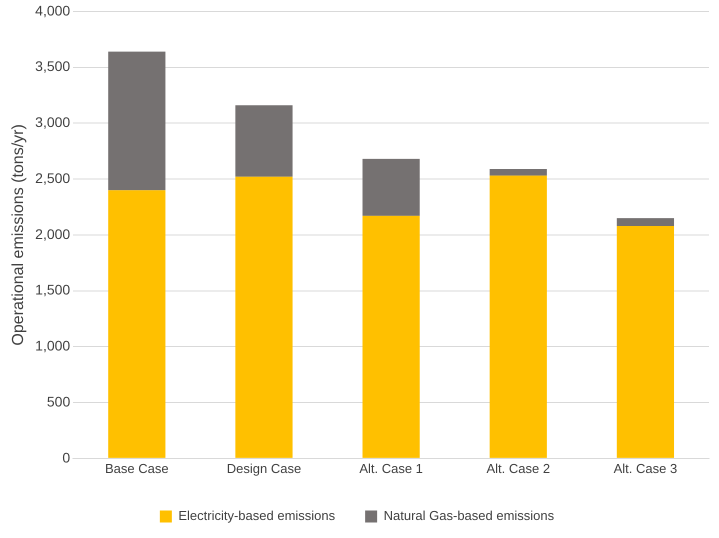 The image size is (719, 538). I want to click on y-tick-label: 500, so click(58, 401).